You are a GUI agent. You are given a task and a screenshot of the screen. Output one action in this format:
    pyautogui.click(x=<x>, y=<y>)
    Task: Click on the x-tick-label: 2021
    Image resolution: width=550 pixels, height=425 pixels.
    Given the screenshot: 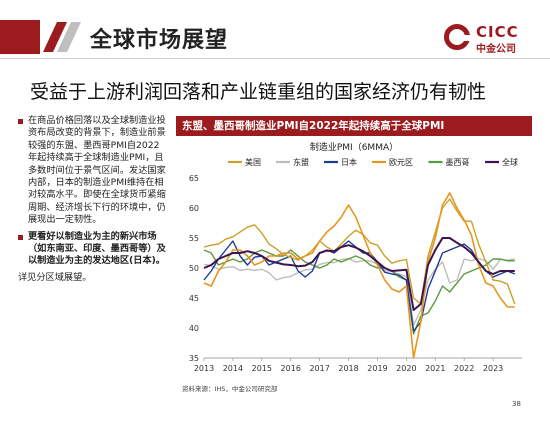 What is the action you would take?
    pyautogui.click(x=435, y=368)
    